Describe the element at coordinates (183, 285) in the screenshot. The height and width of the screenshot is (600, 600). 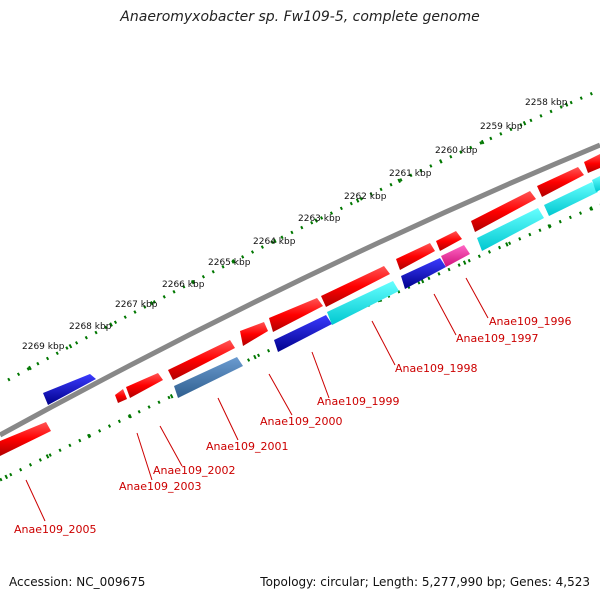
I see `ruler-label-2266: 2266 kbp` at that location.